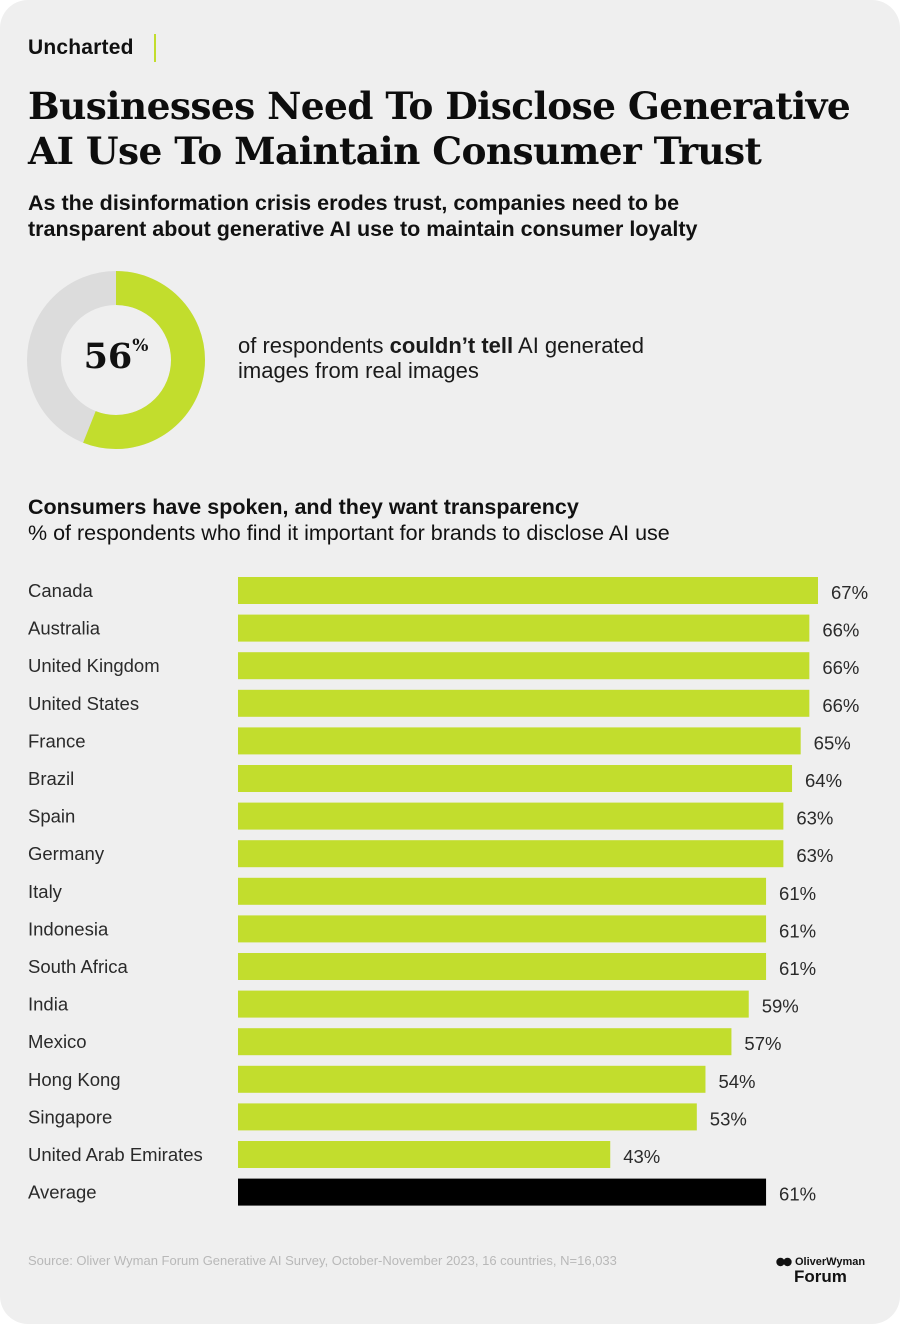  I want to click on donut-chart, so click(116, 360).